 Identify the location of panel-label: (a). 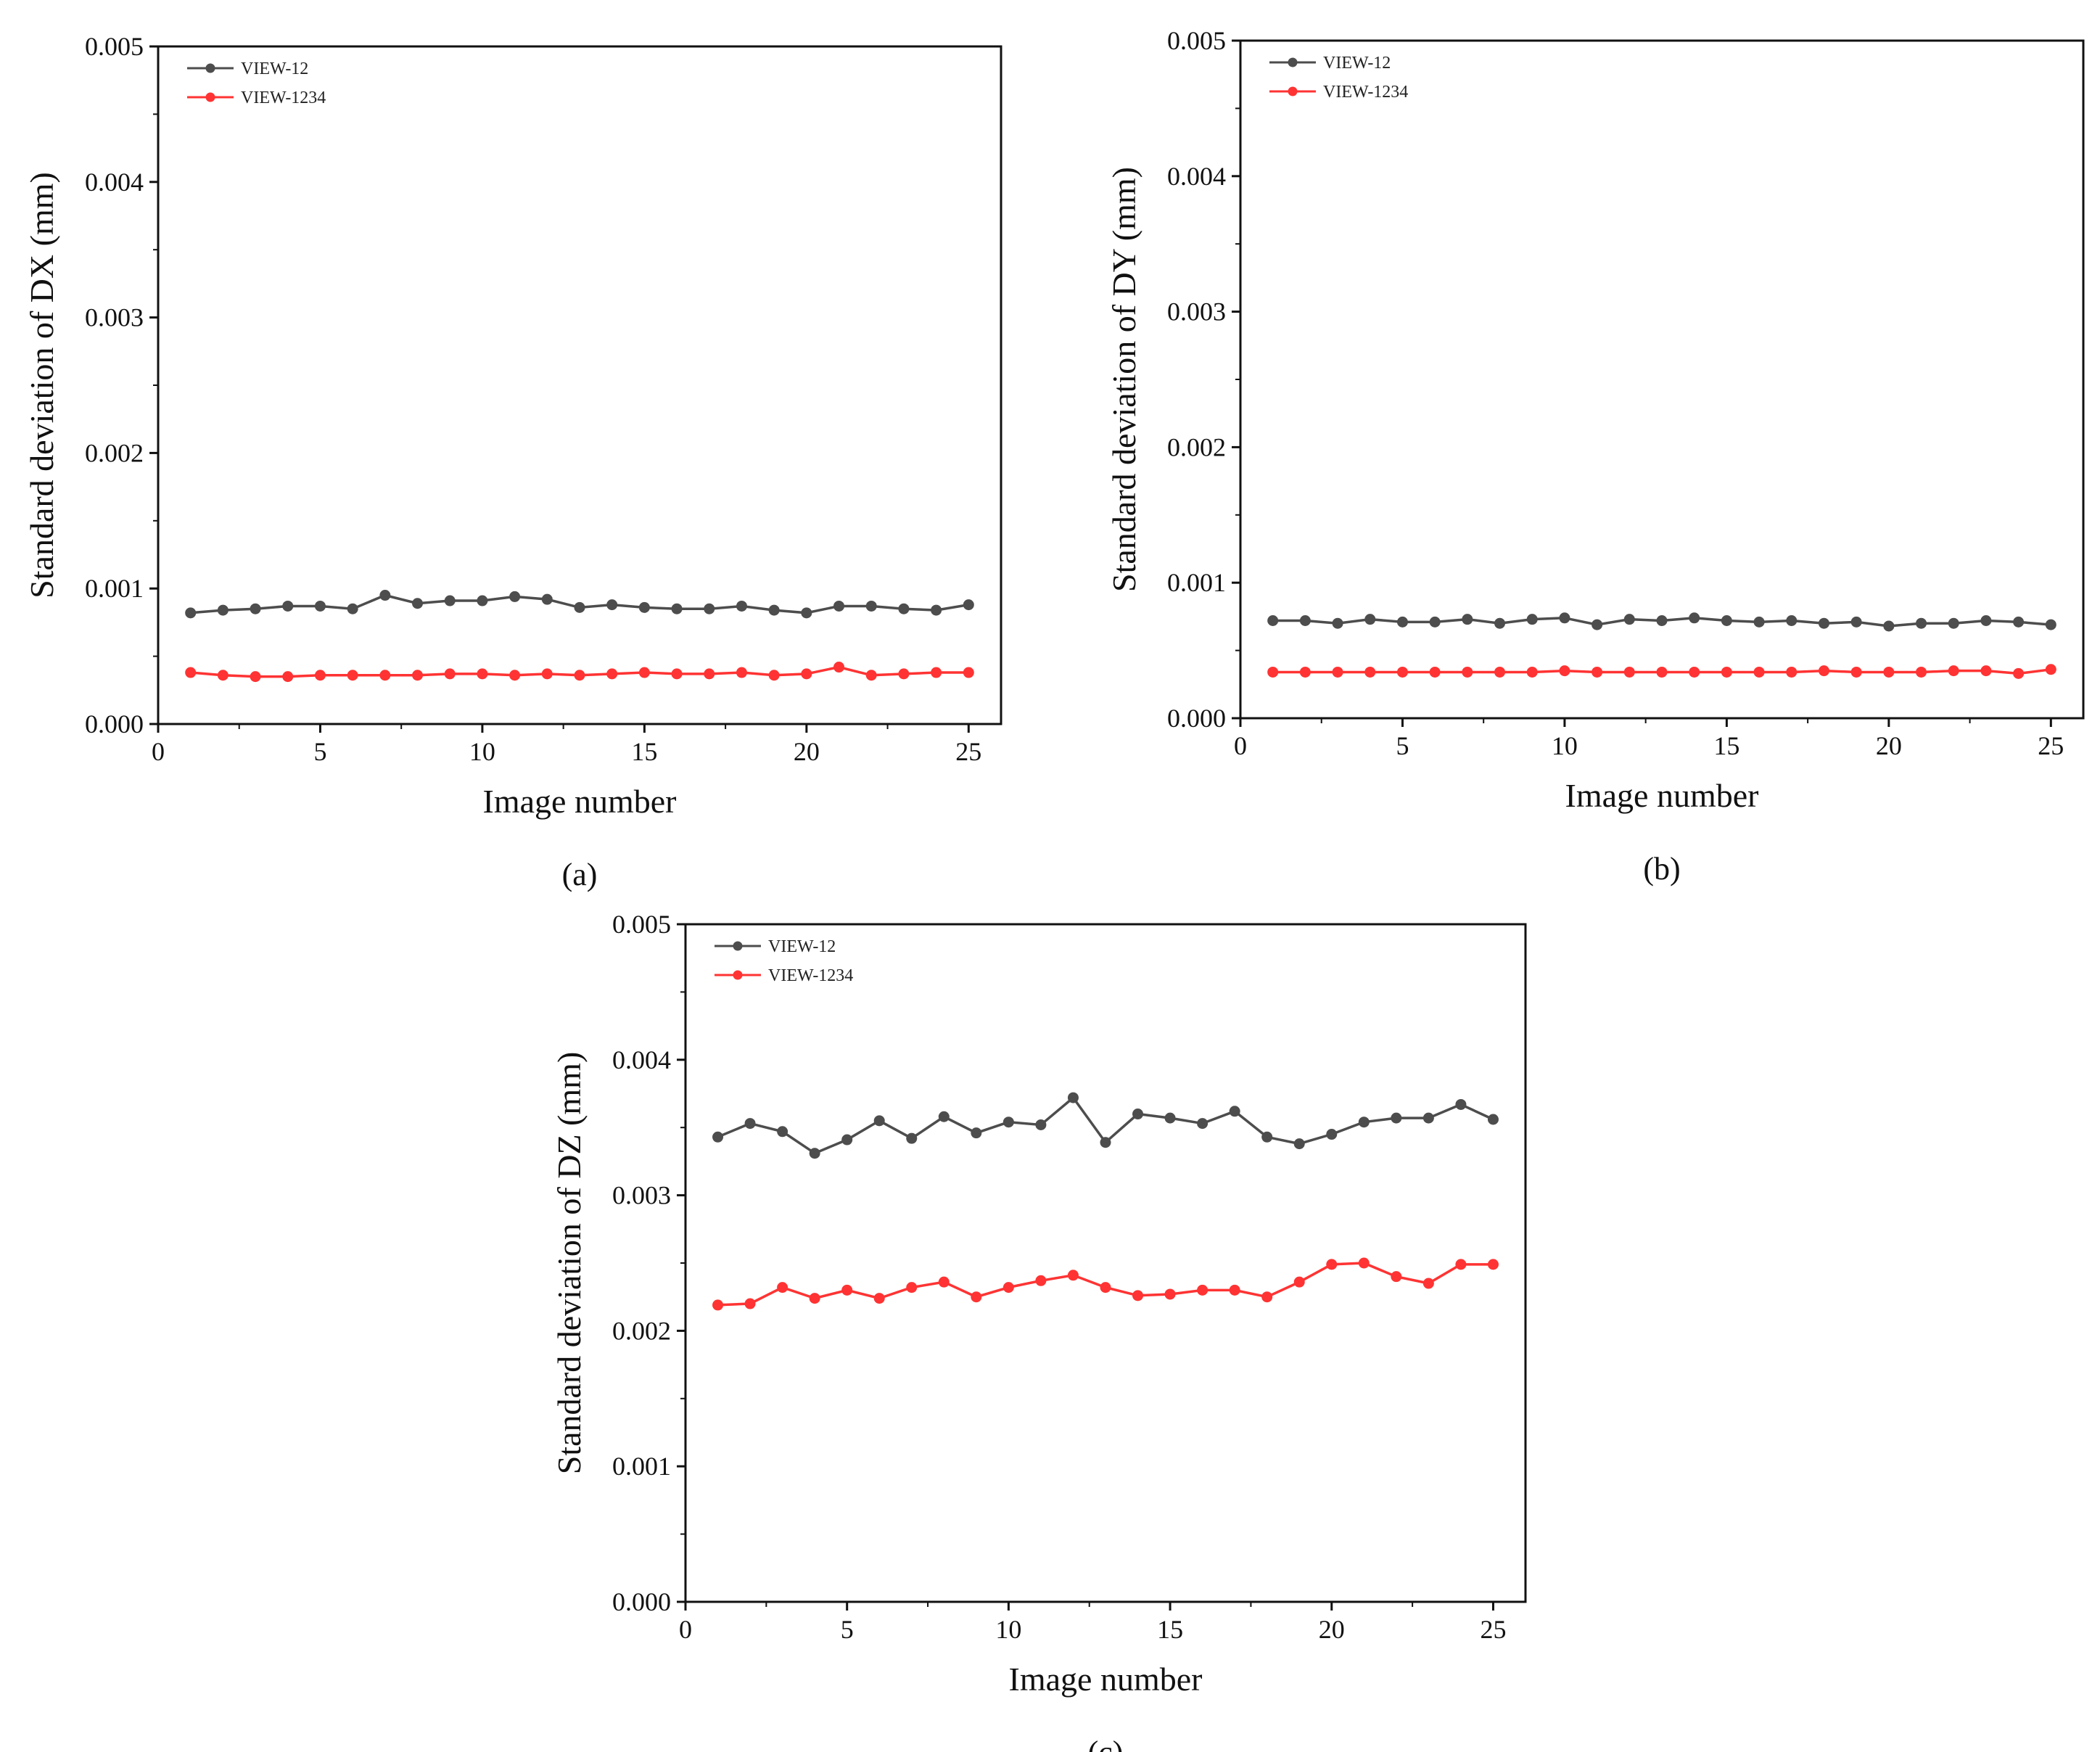
(580, 874).